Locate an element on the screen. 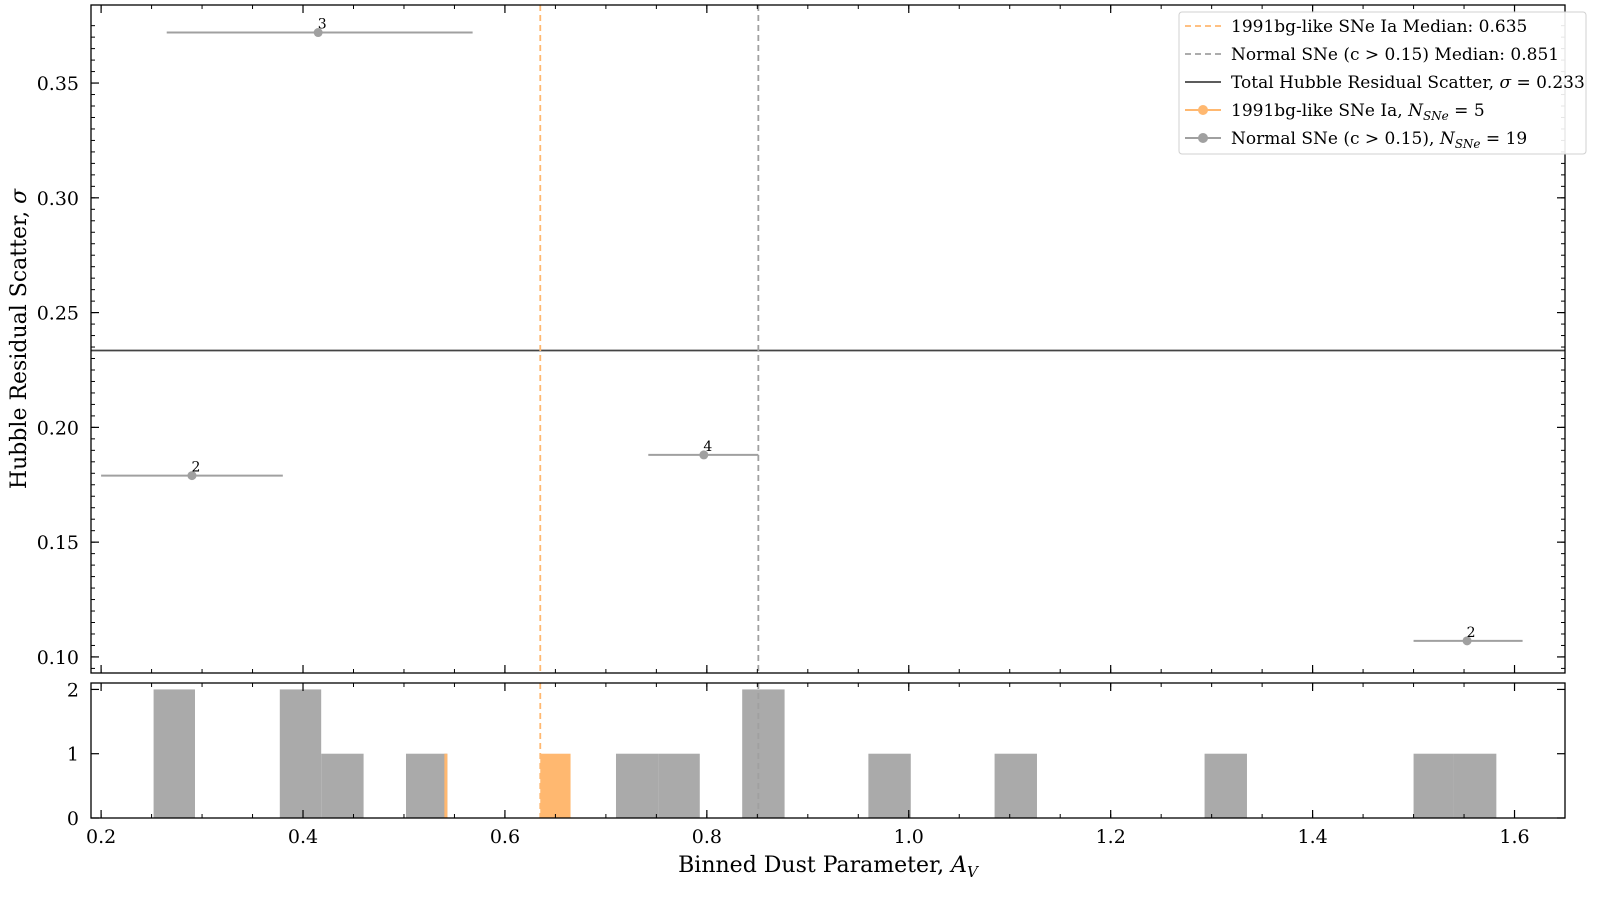  x-tick-label: 0.2 is located at coordinates (101, 837).